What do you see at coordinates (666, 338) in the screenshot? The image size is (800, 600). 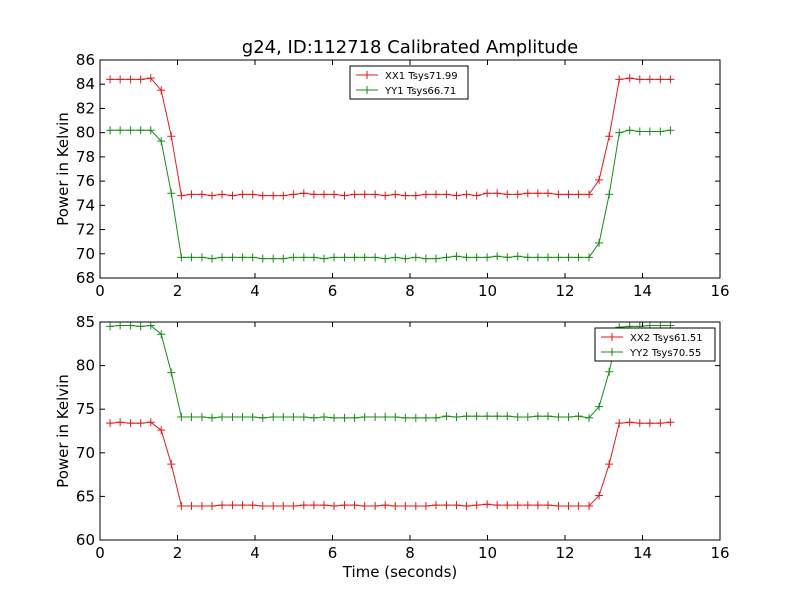 I see `legend-label: XX2 Tsys61.51` at bounding box center [666, 338].